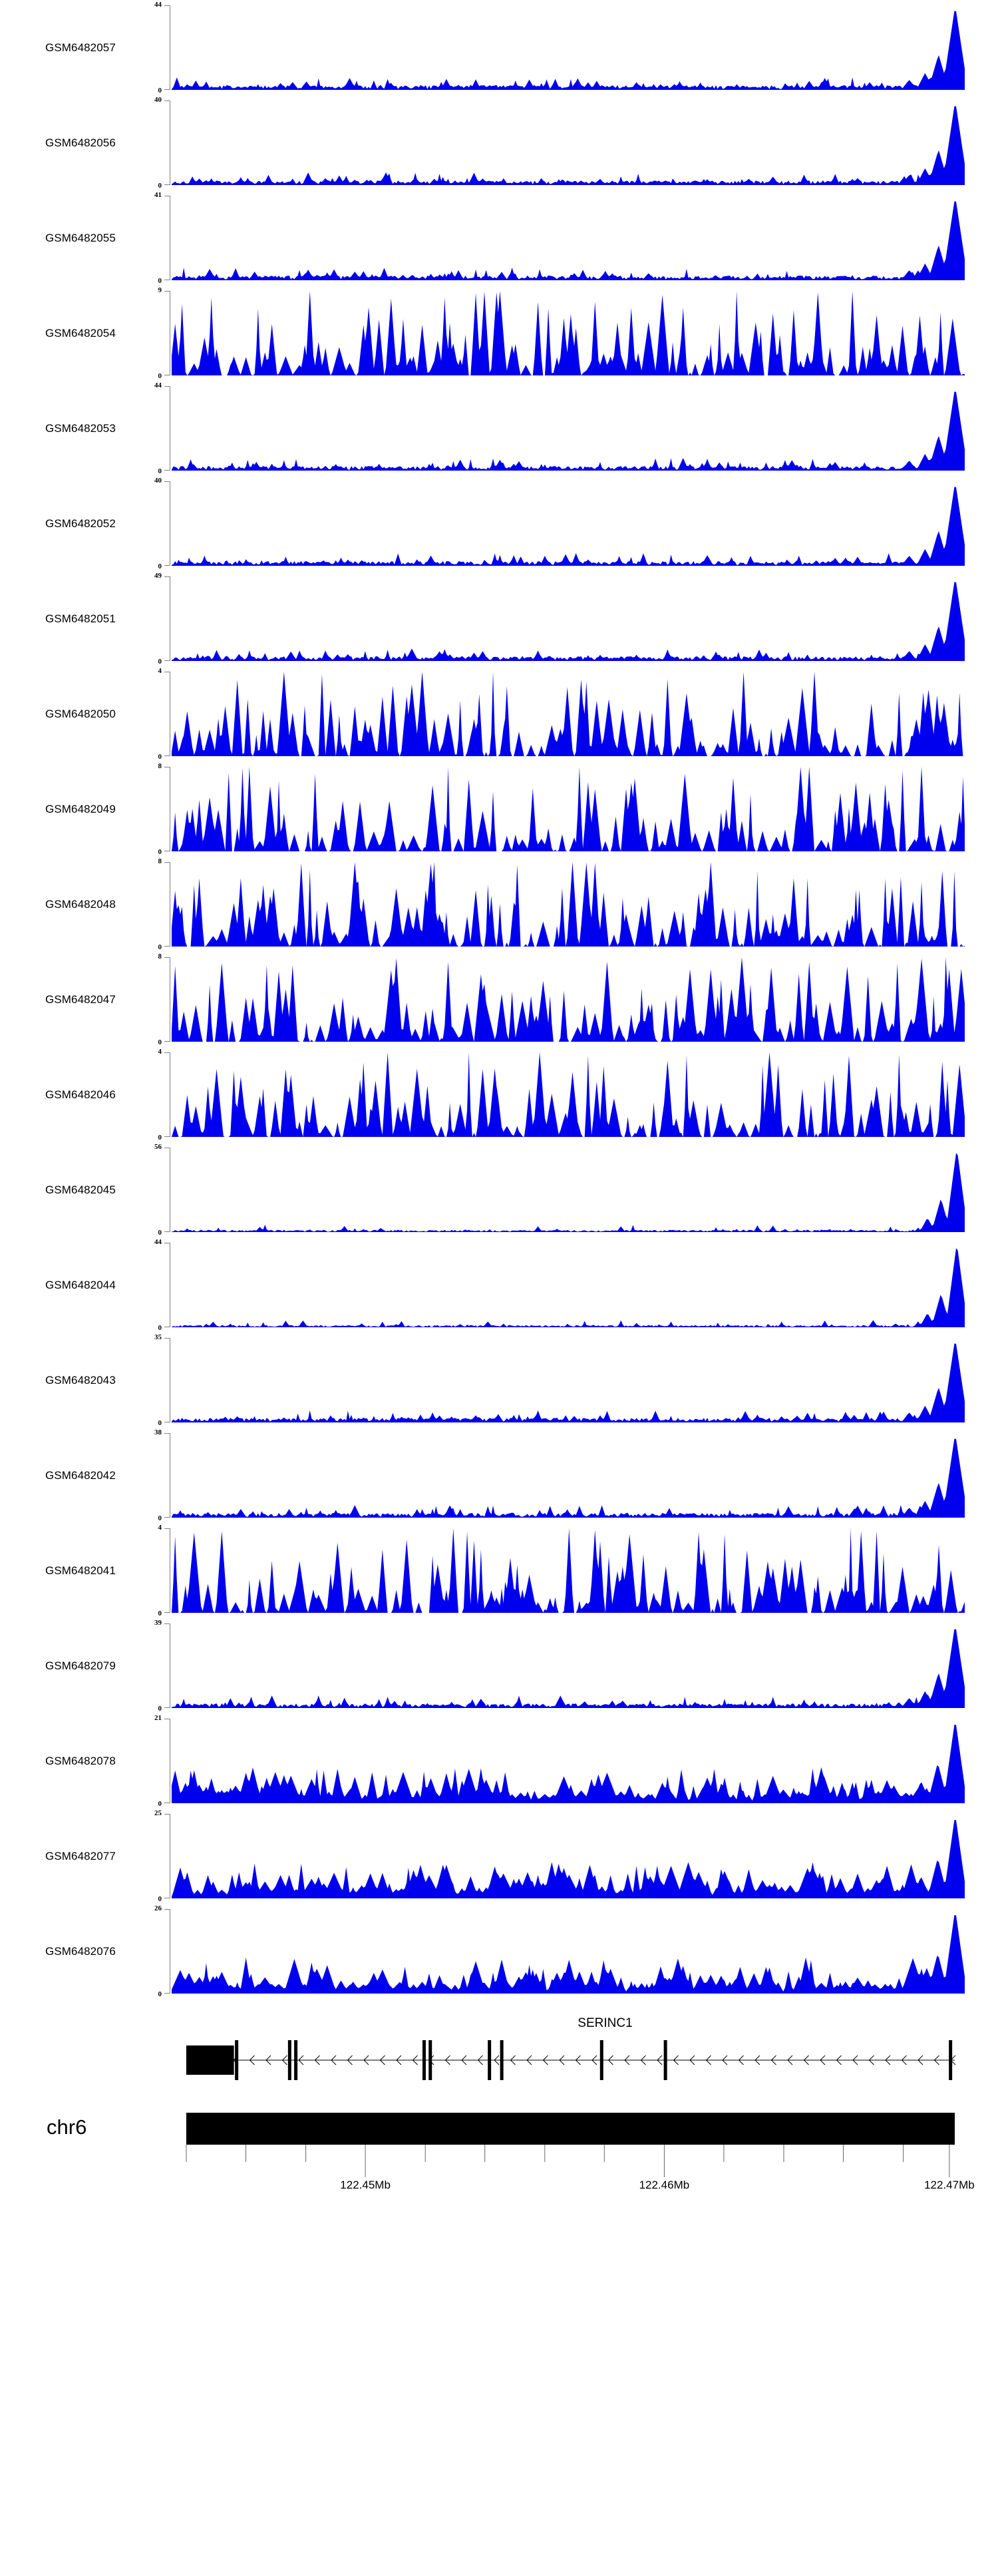 The height and width of the screenshot is (2576, 998). What do you see at coordinates (80, 713) in the screenshot?
I see `track-label: GSM6482050` at bounding box center [80, 713].